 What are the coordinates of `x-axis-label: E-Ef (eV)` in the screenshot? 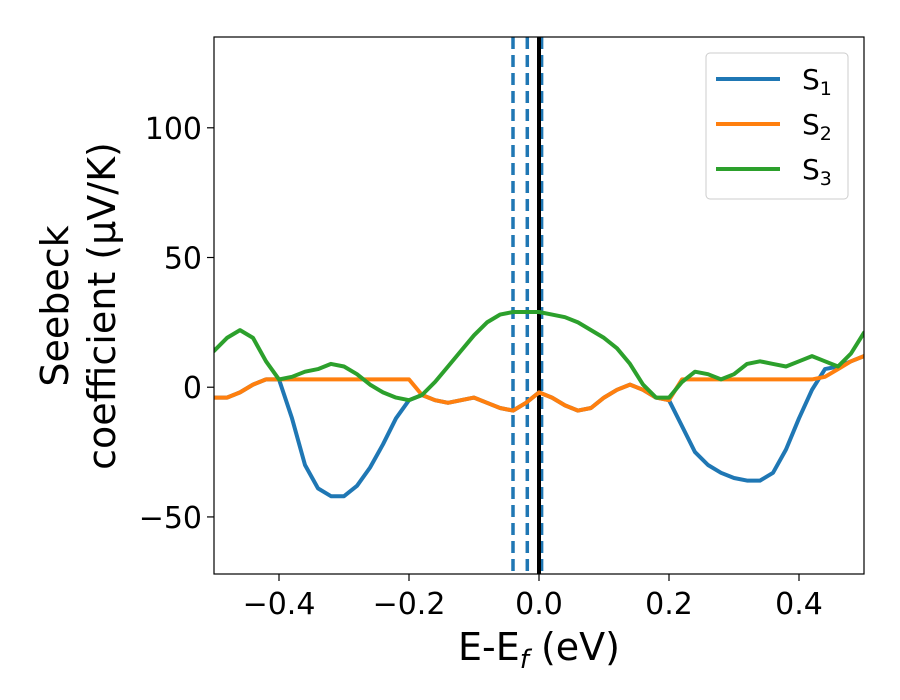 It's located at (539, 650).